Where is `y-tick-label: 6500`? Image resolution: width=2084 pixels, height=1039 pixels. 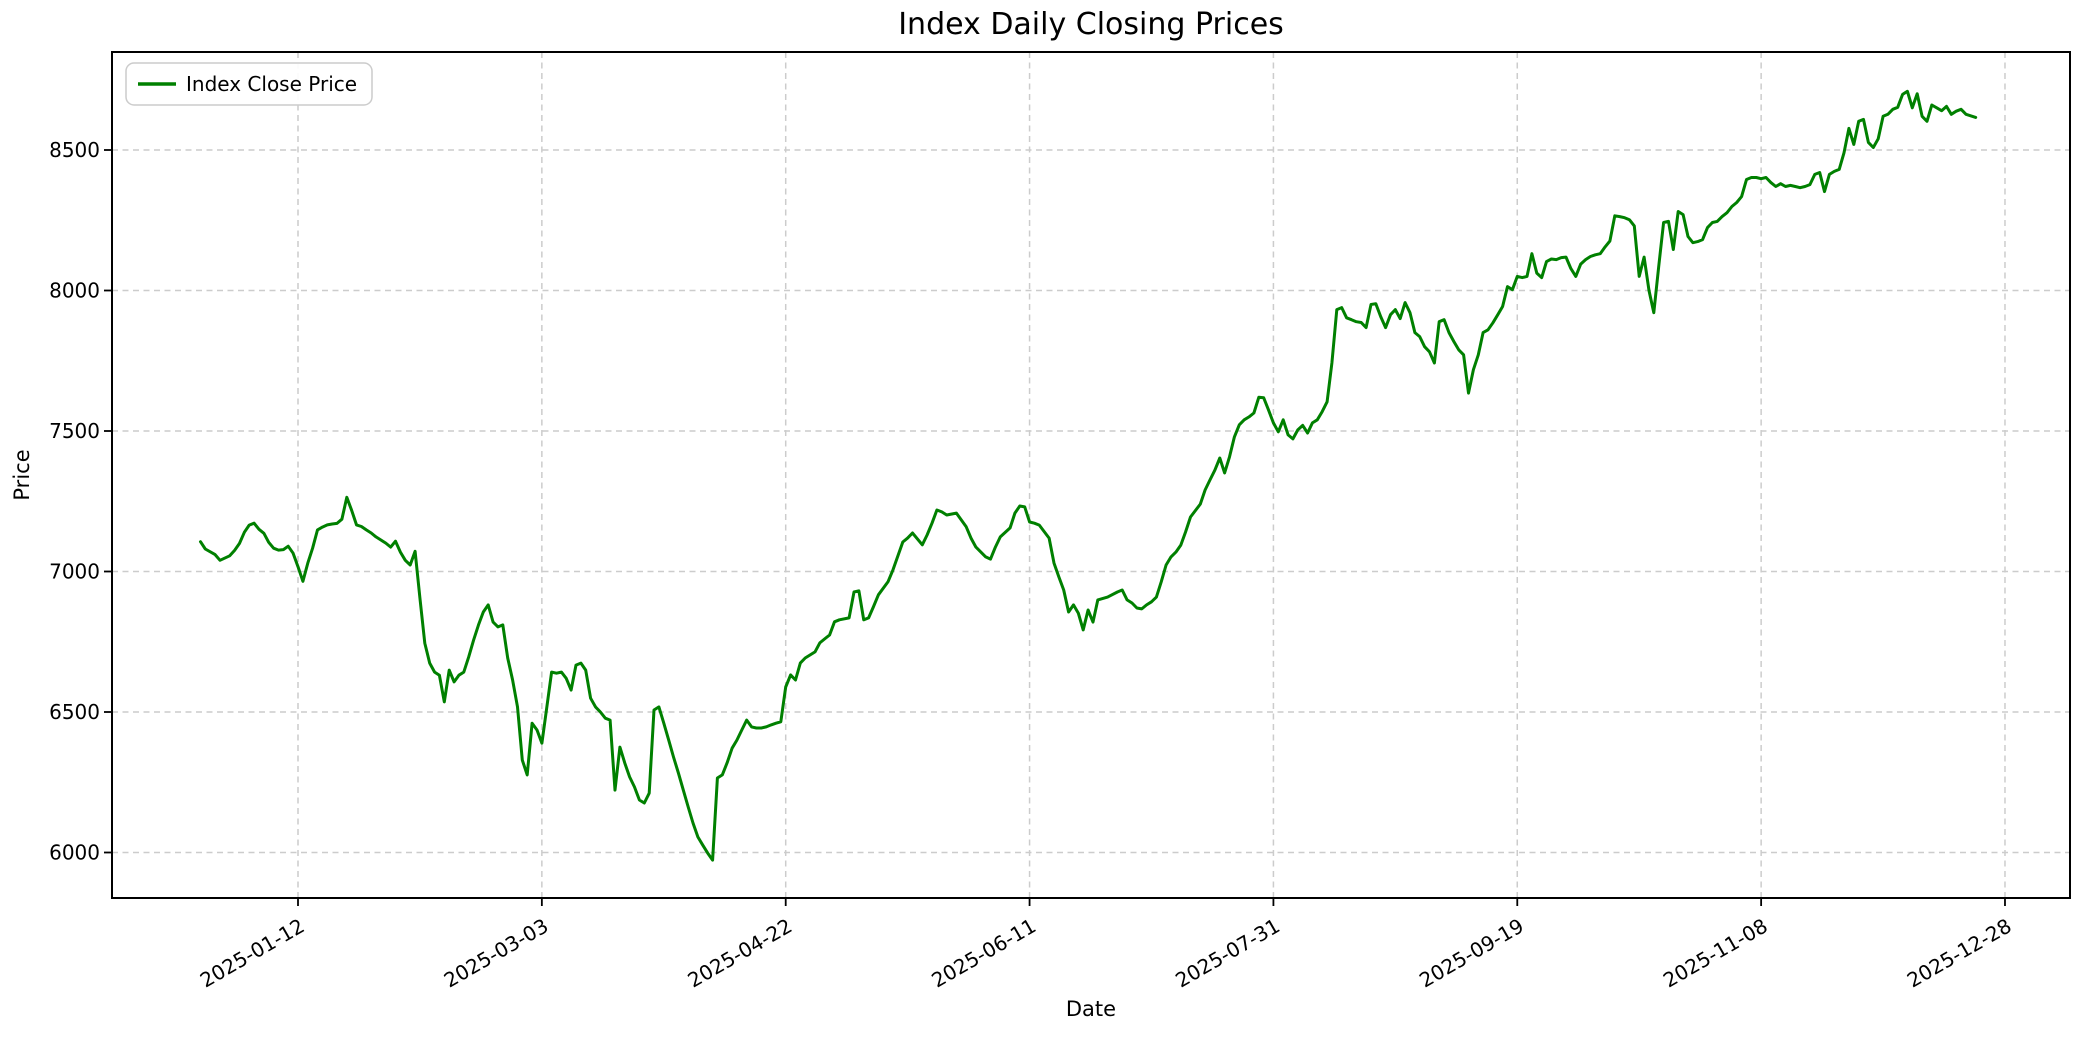
y-tick-label: 6500 is located at coordinates (74, 712).